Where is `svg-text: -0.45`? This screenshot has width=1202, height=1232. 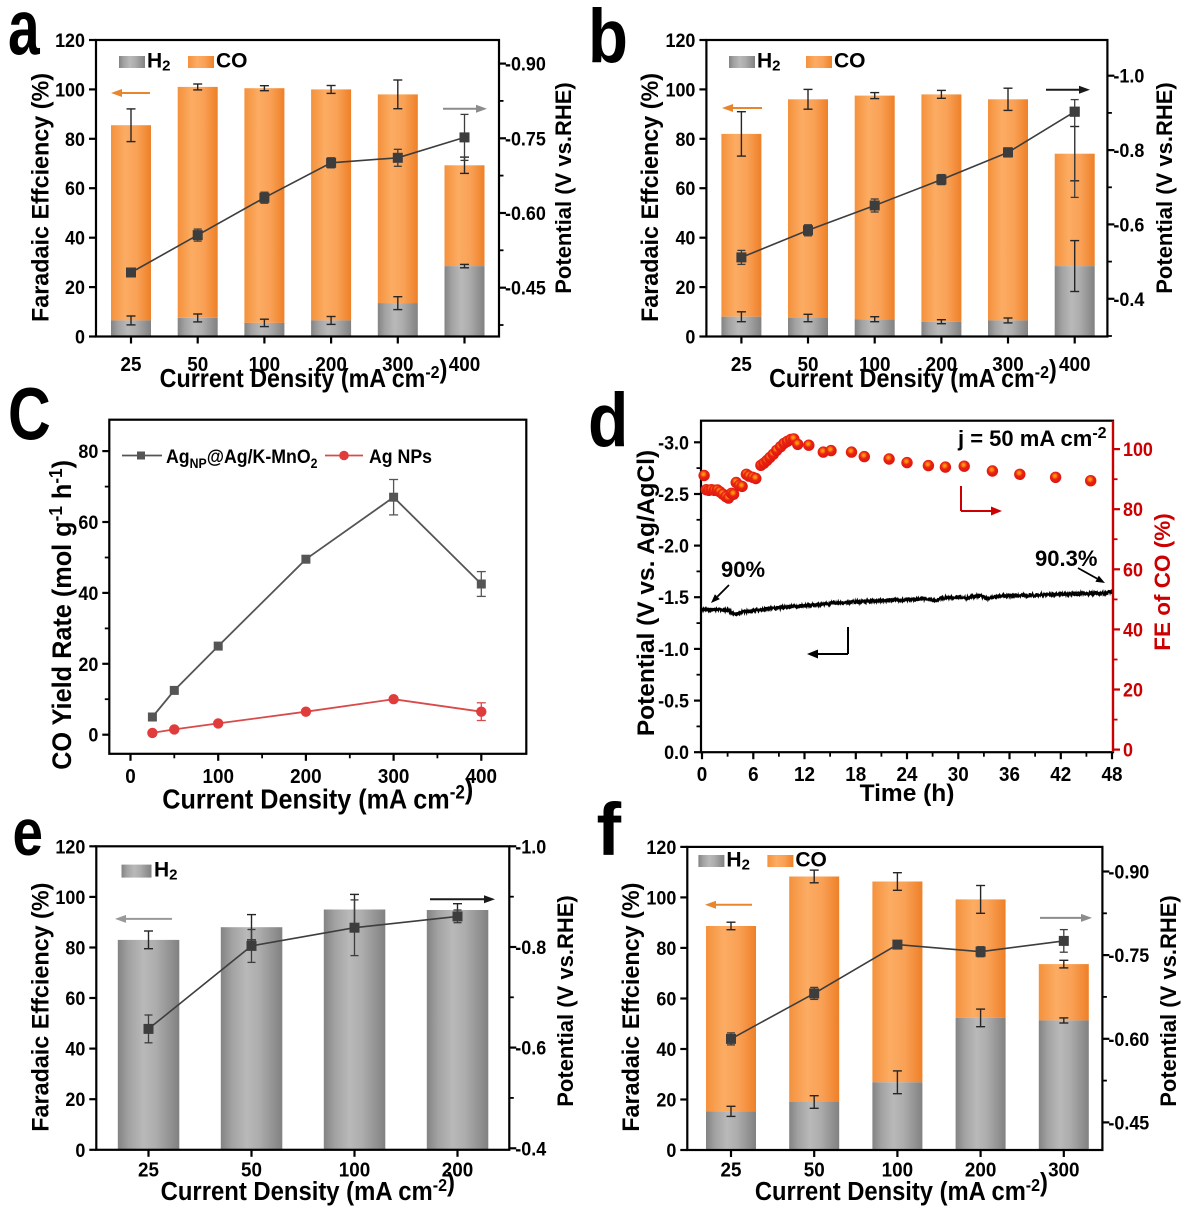
svg-text: -0.45 is located at coordinates (1128, 1123).